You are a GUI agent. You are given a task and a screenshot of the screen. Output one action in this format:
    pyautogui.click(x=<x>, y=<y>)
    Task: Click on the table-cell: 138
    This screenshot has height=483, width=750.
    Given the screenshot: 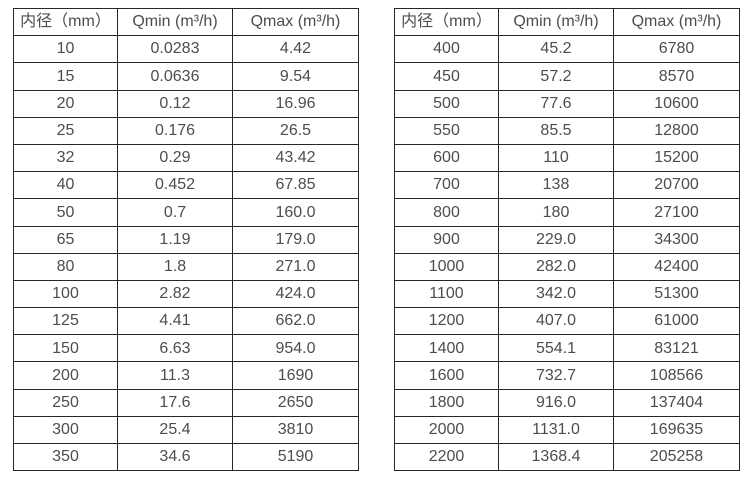 What is the action you would take?
    pyautogui.click(x=556, y=185)
    